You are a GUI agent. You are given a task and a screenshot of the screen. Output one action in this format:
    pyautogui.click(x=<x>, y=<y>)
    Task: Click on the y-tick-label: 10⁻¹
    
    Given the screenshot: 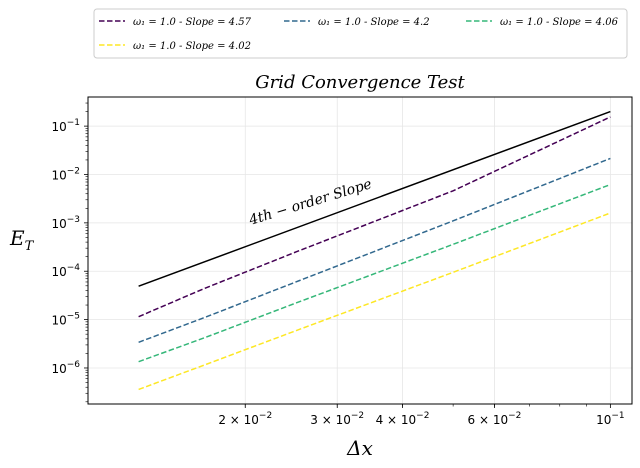 What is the action you would take?
    pyautogui.click(x=65, y=126)
    